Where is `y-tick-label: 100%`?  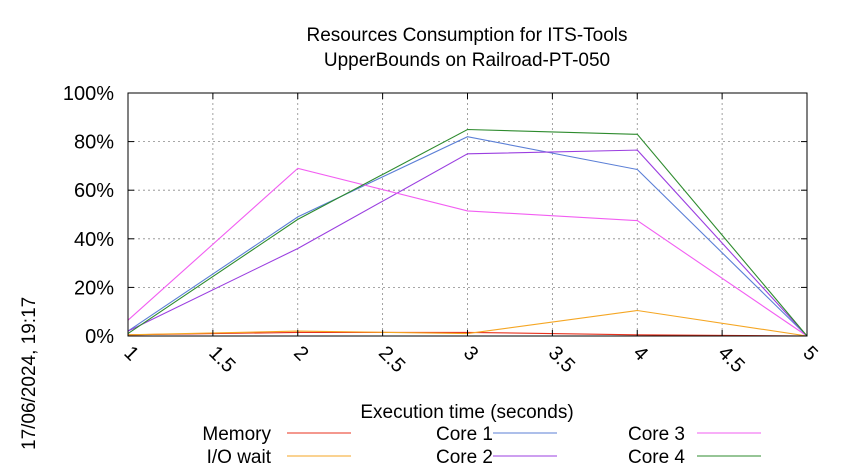
y-tick-label: 100% is located at coordinates (88, 94).